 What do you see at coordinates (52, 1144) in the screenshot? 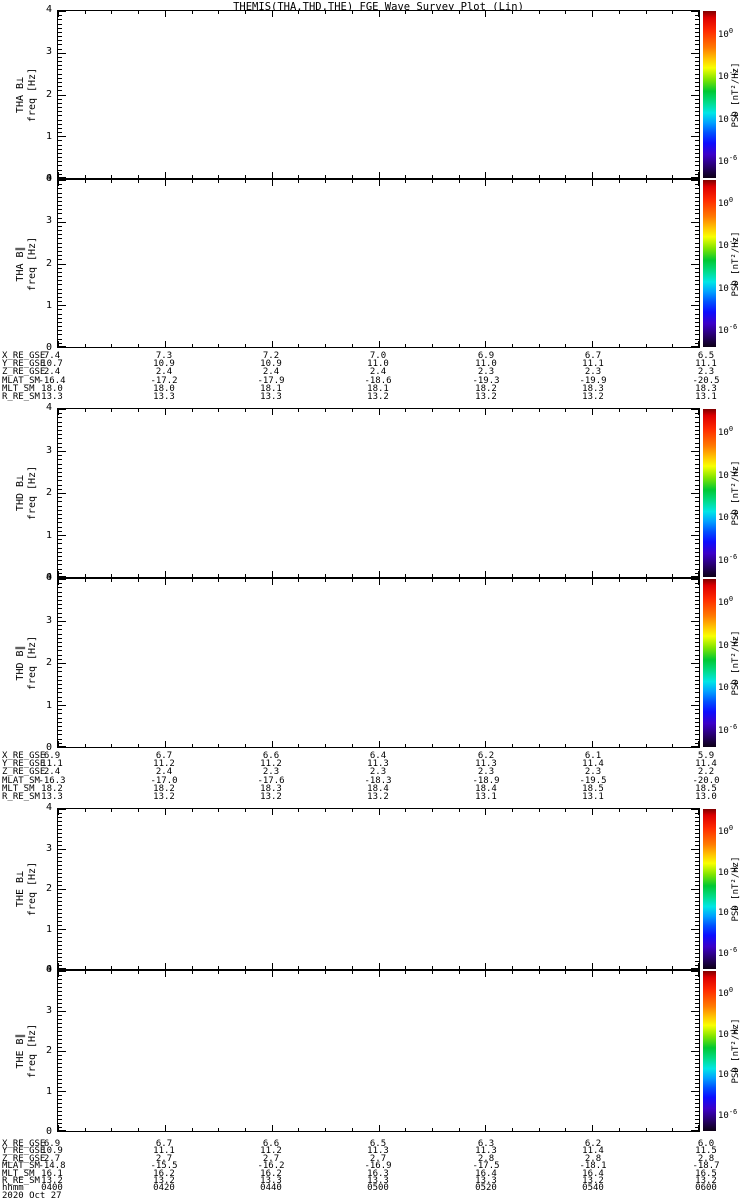
I see `ephemeris-value: 6.9` at bounding box center [52, 1144].